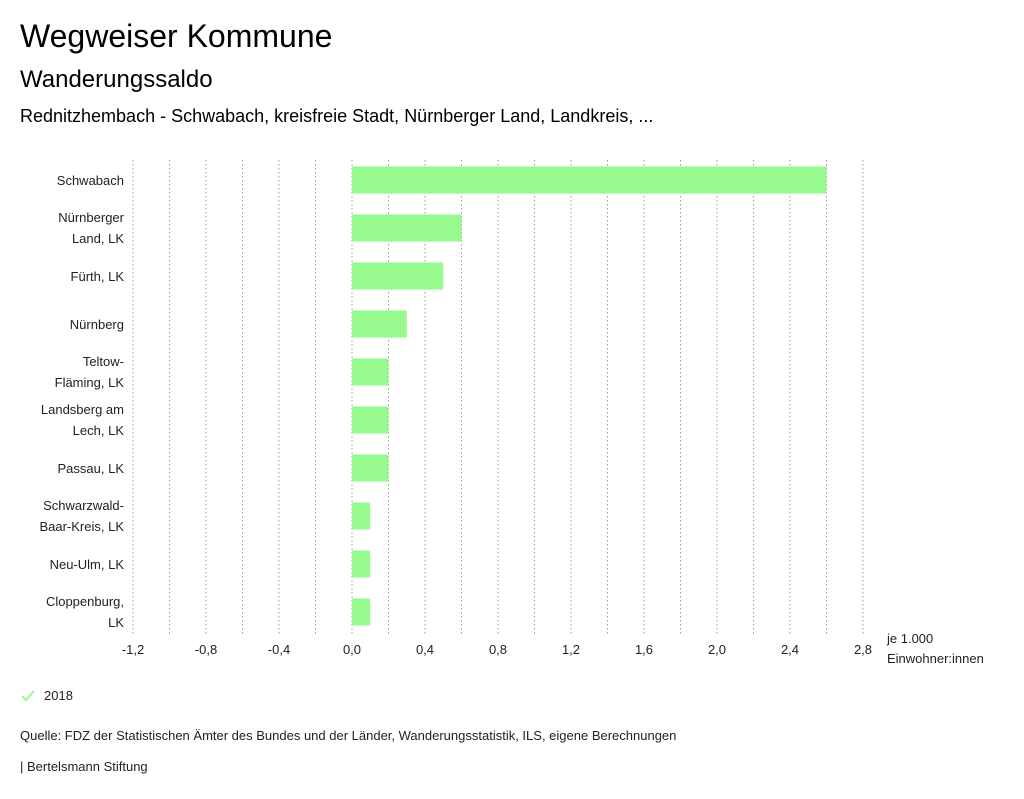 This screenshot has width=1024, height=799. I want to click on x-tick-label: -0,4, so click(279, 649).